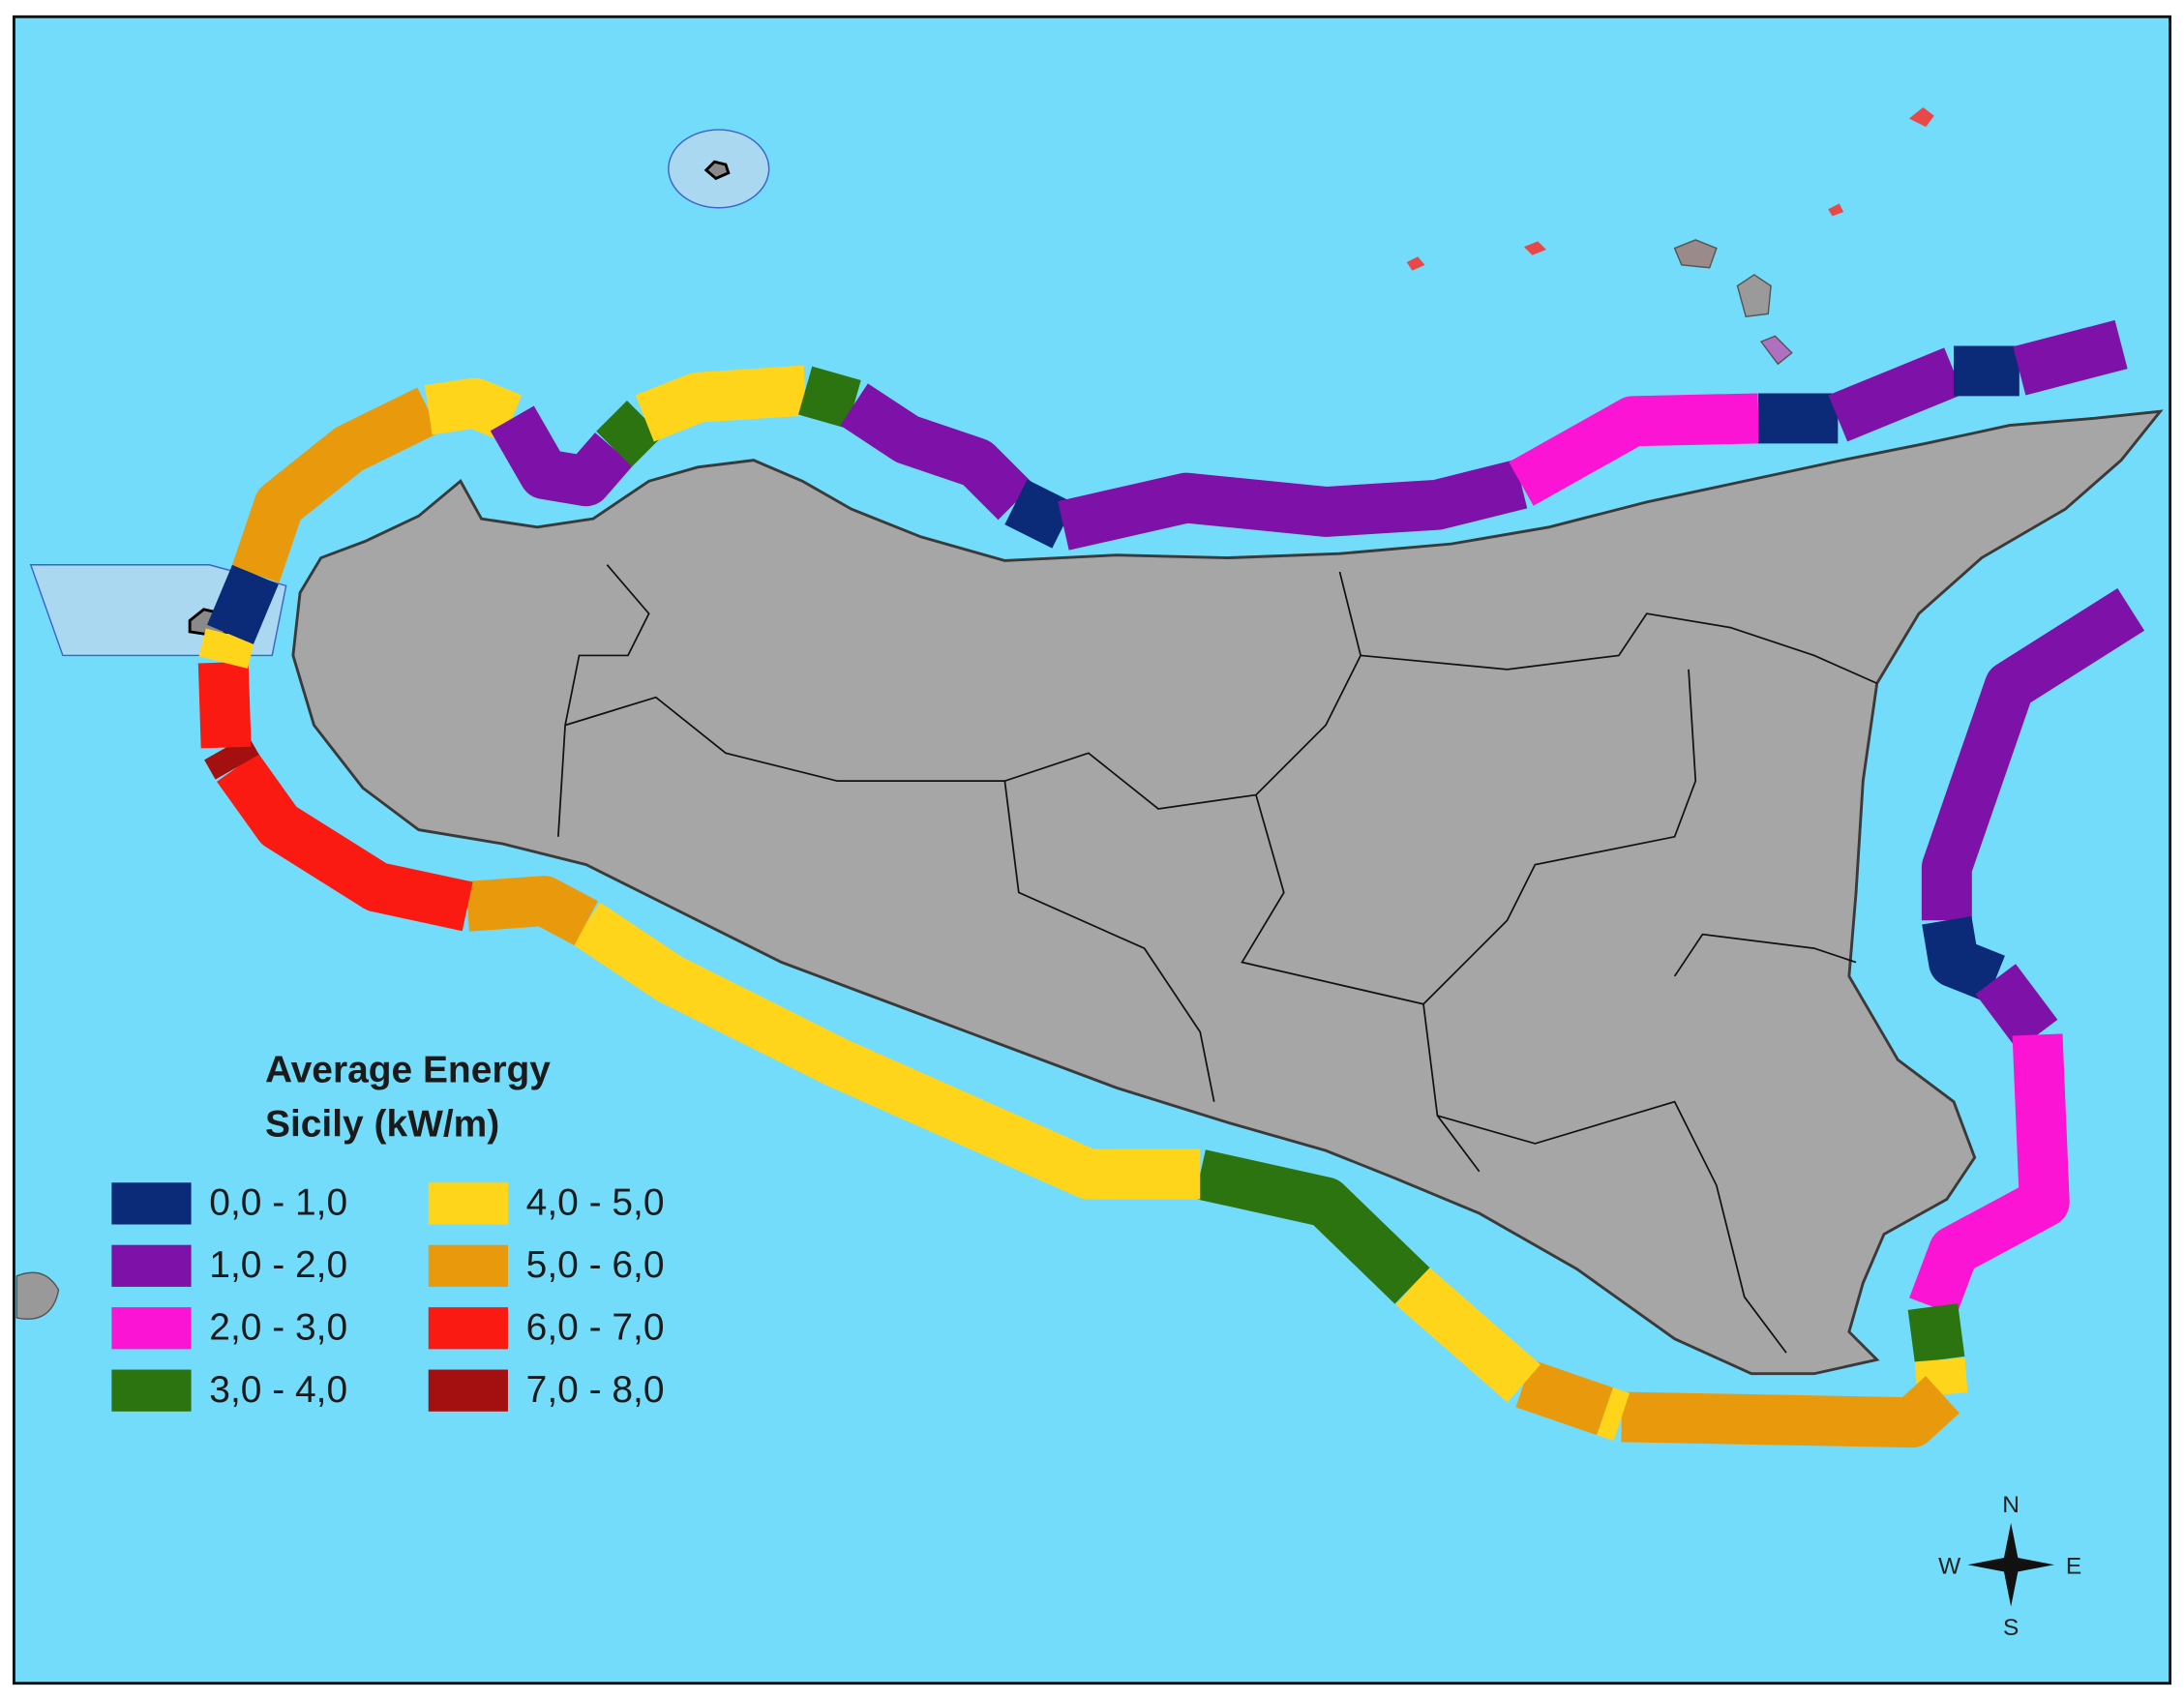  I want to click on compass-w: W, so click(1949, 1567).